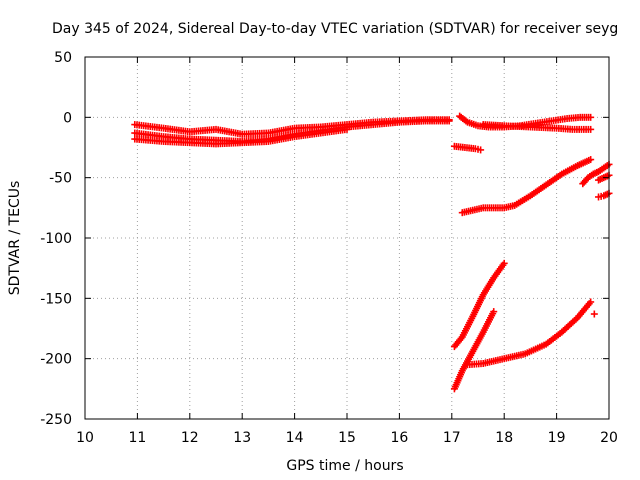 Image resolution: width=640 pixels, height=480 pixels. What do you see at coordinates (85, 438) in the screenshot?
I see `x-tick-label: 10` at bounding box center [85, 438].